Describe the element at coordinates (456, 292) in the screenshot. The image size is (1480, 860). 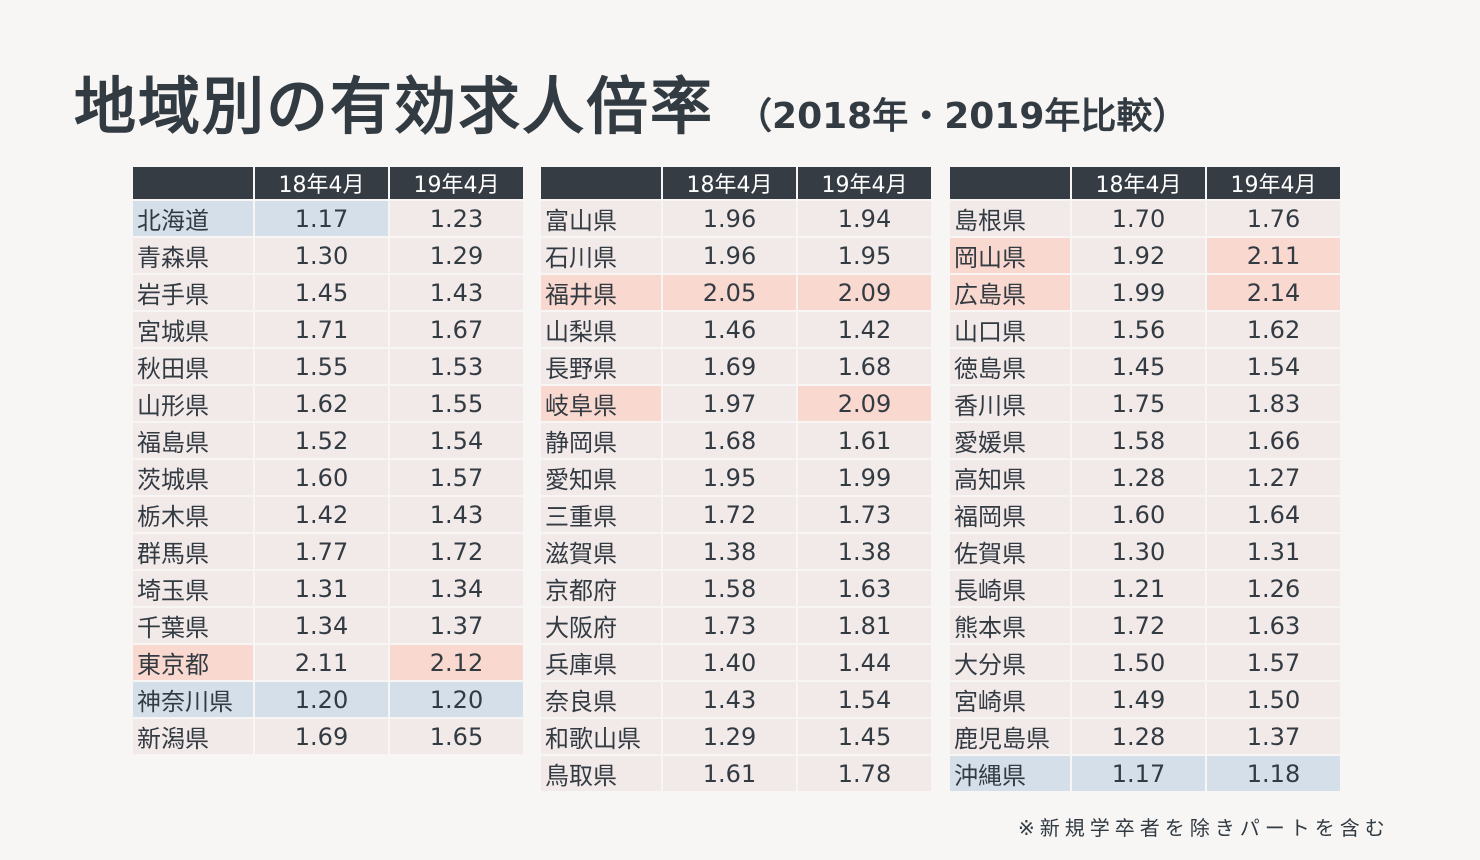
I see `ratio-2019-cell: 1.43` at that location.